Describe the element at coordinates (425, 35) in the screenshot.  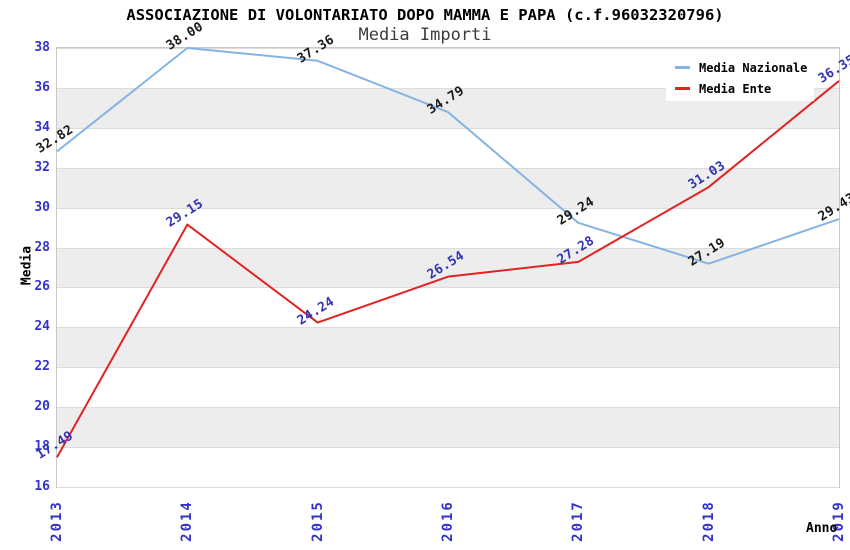
I see `chart-subtitle: Media Importi` at that location.